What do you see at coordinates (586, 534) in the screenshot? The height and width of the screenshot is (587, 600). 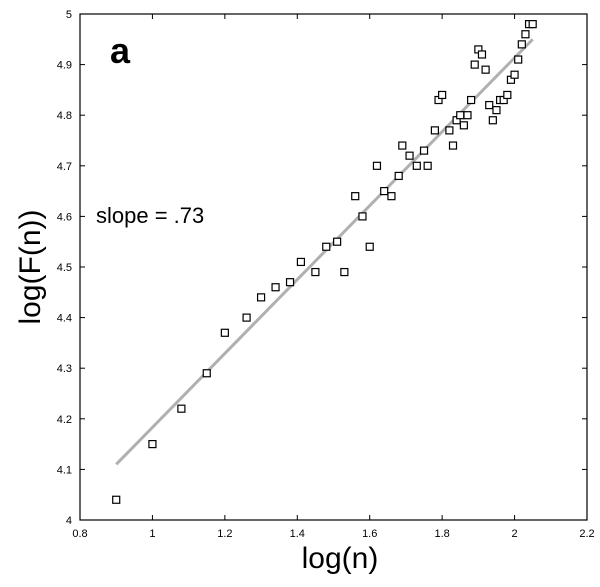 I see `x-tick-label: 2.2` at bounding box center [586, 534].